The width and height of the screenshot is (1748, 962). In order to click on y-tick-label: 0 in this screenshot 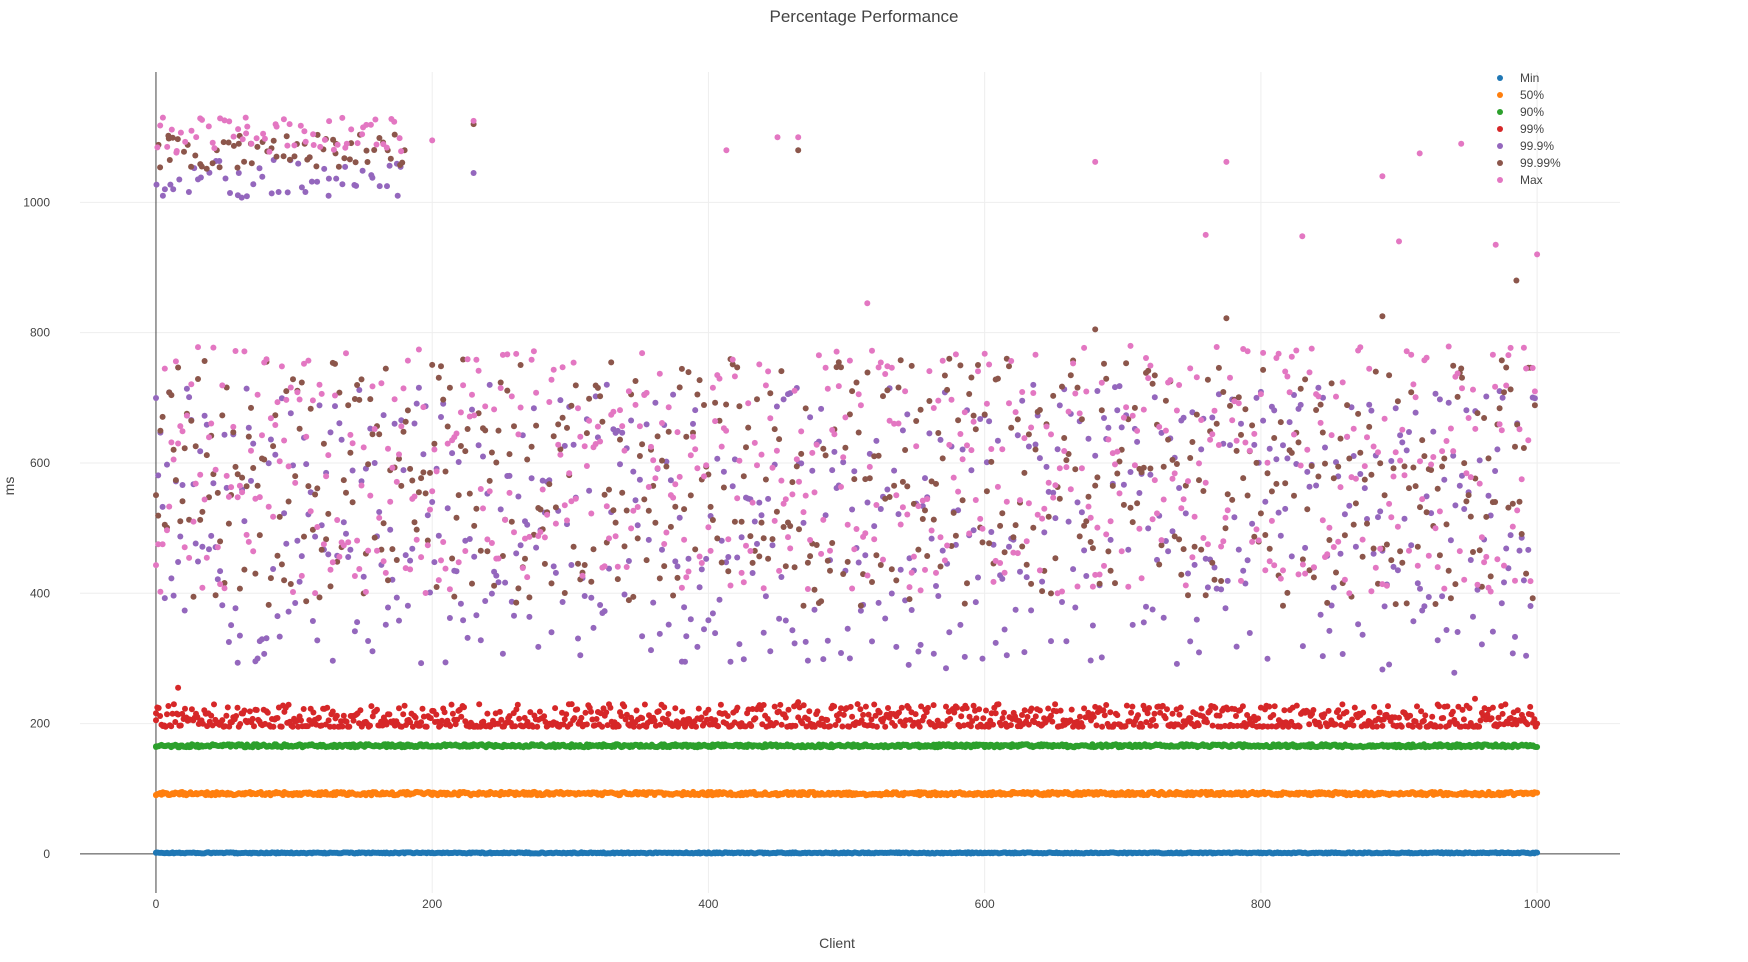, I will do `click(46, 854)`.